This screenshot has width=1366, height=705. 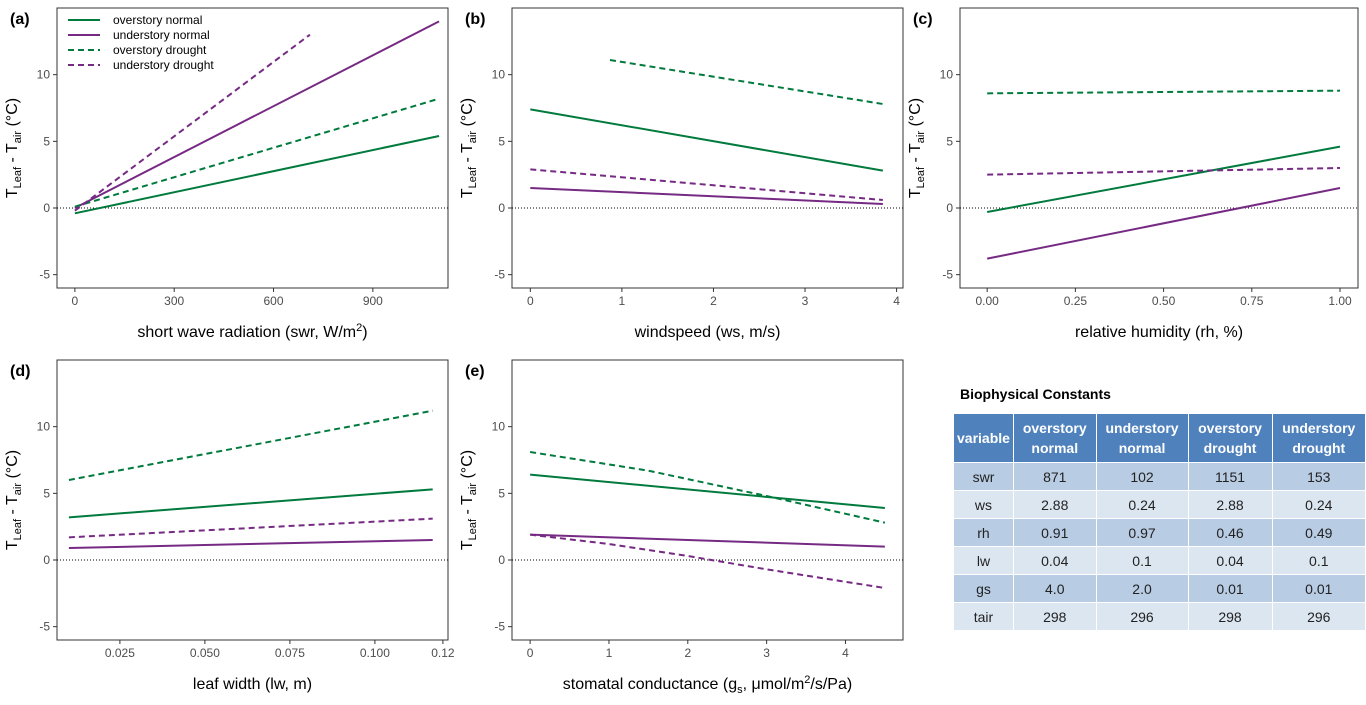 I want to click on label-part: windspeed (ws, m/s), so click(x=707, y=332).